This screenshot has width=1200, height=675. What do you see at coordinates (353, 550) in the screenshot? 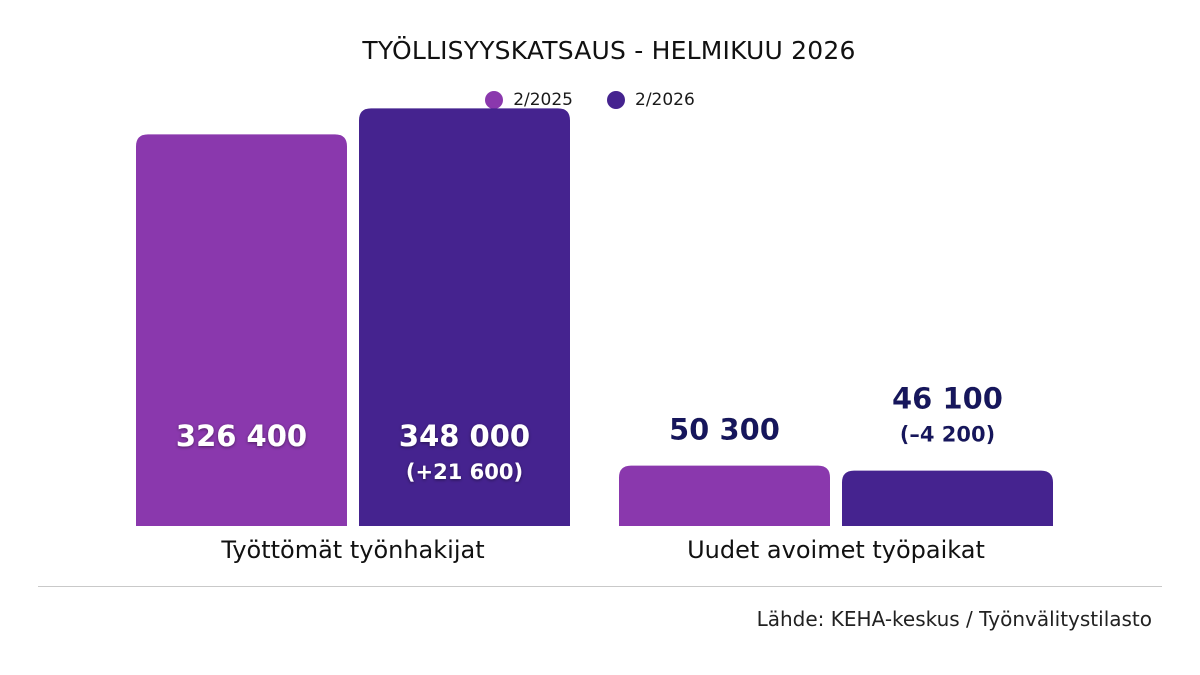
I see `category-label-unemployed: Työttömät työnhakijat` at bounding box center [353, 550].